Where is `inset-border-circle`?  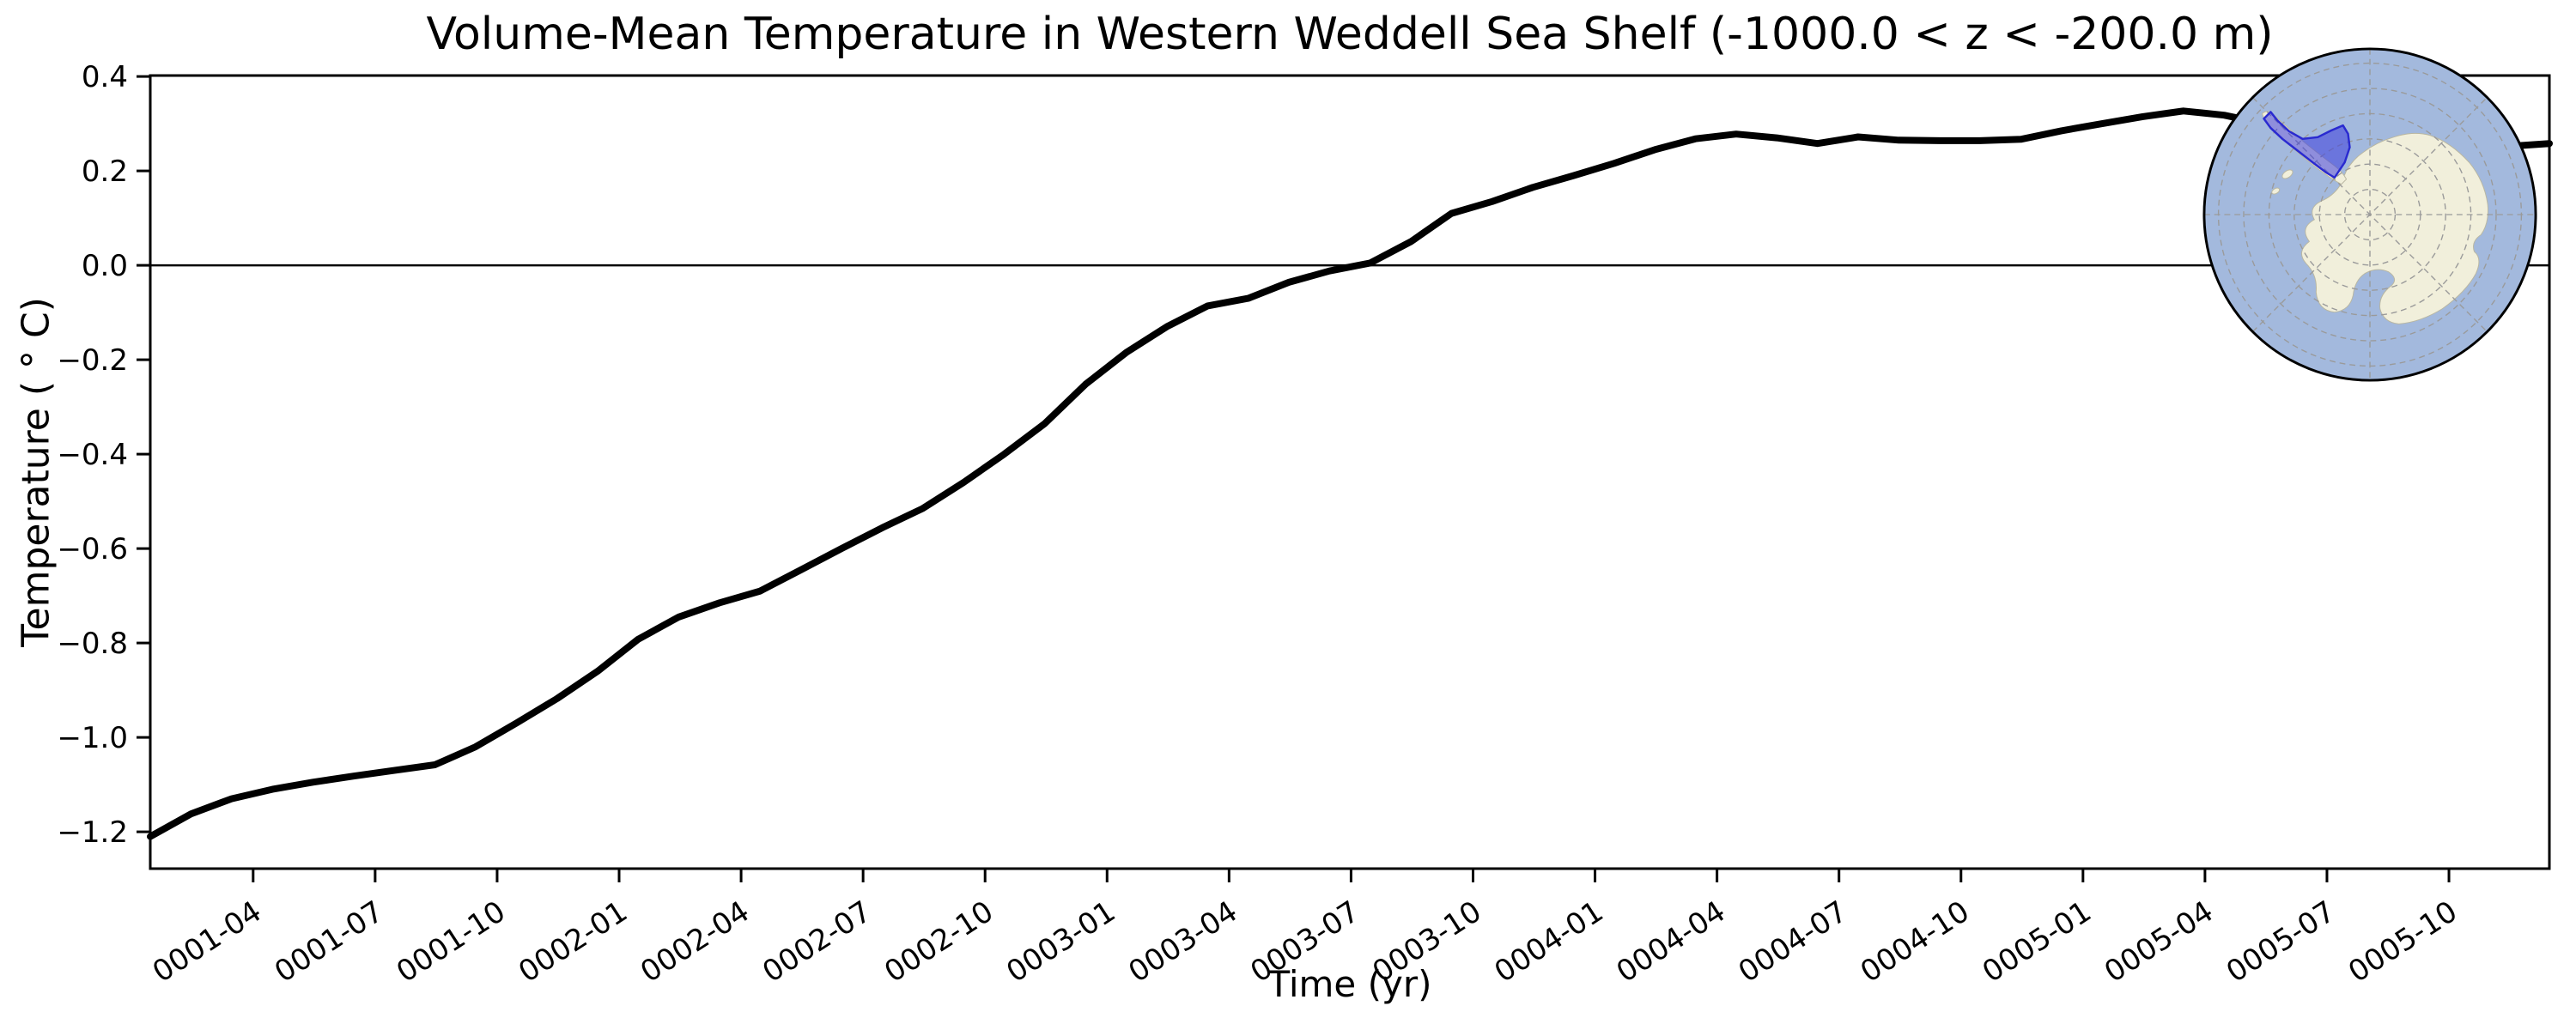
inset-border-circle is located at coordinates (2369, 214).